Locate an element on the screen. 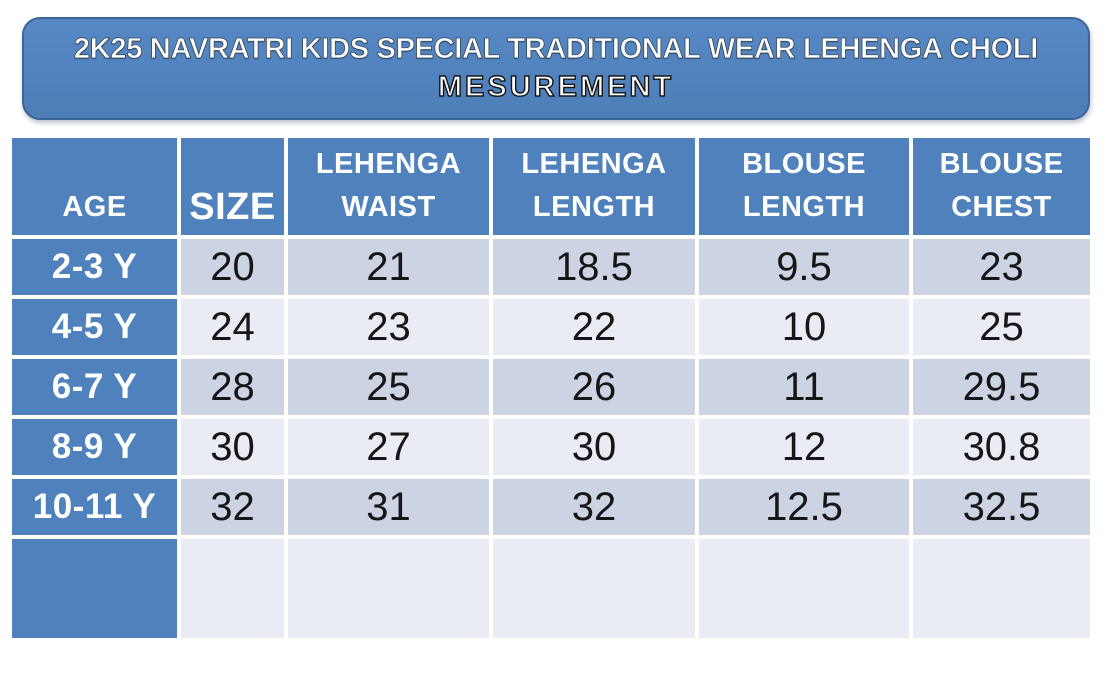 This screenshot has width=1112, height=684. cell-10-11y-size: 32 is located at coordinates (232, 507).